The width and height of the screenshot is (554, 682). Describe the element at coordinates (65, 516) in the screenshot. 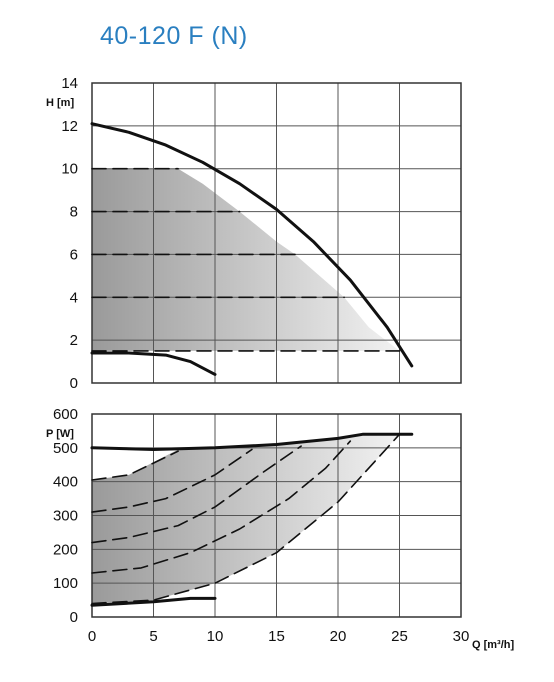

I see `power-y-tick-label-3: 300` at that location.